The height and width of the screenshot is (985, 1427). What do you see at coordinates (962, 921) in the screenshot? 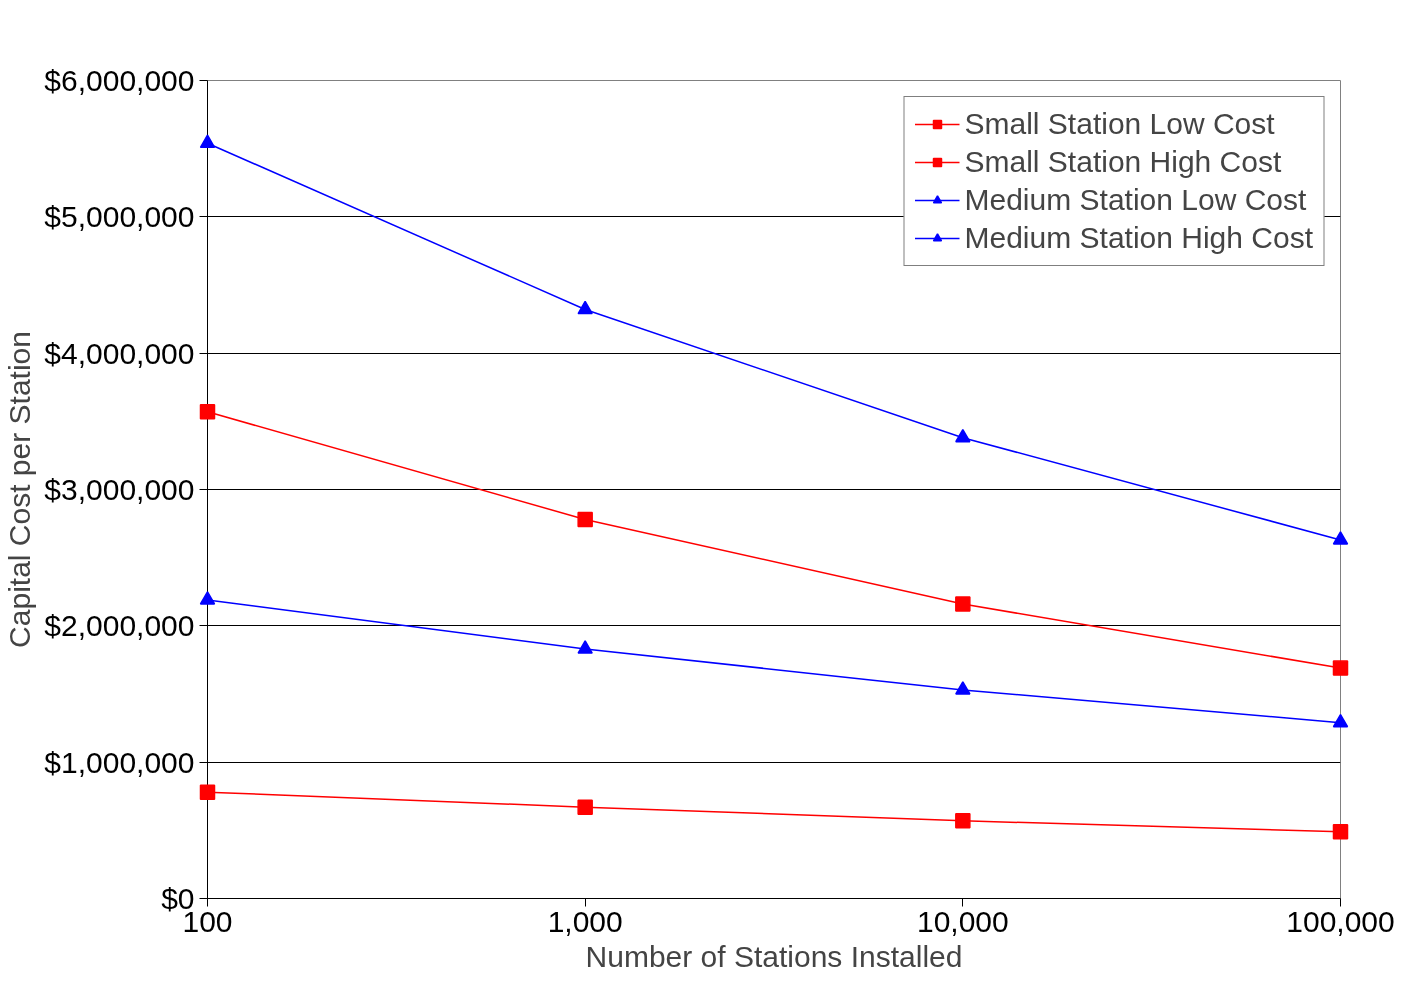
I see `x-tick-label: 10,000` at bounding box center [962, 921].